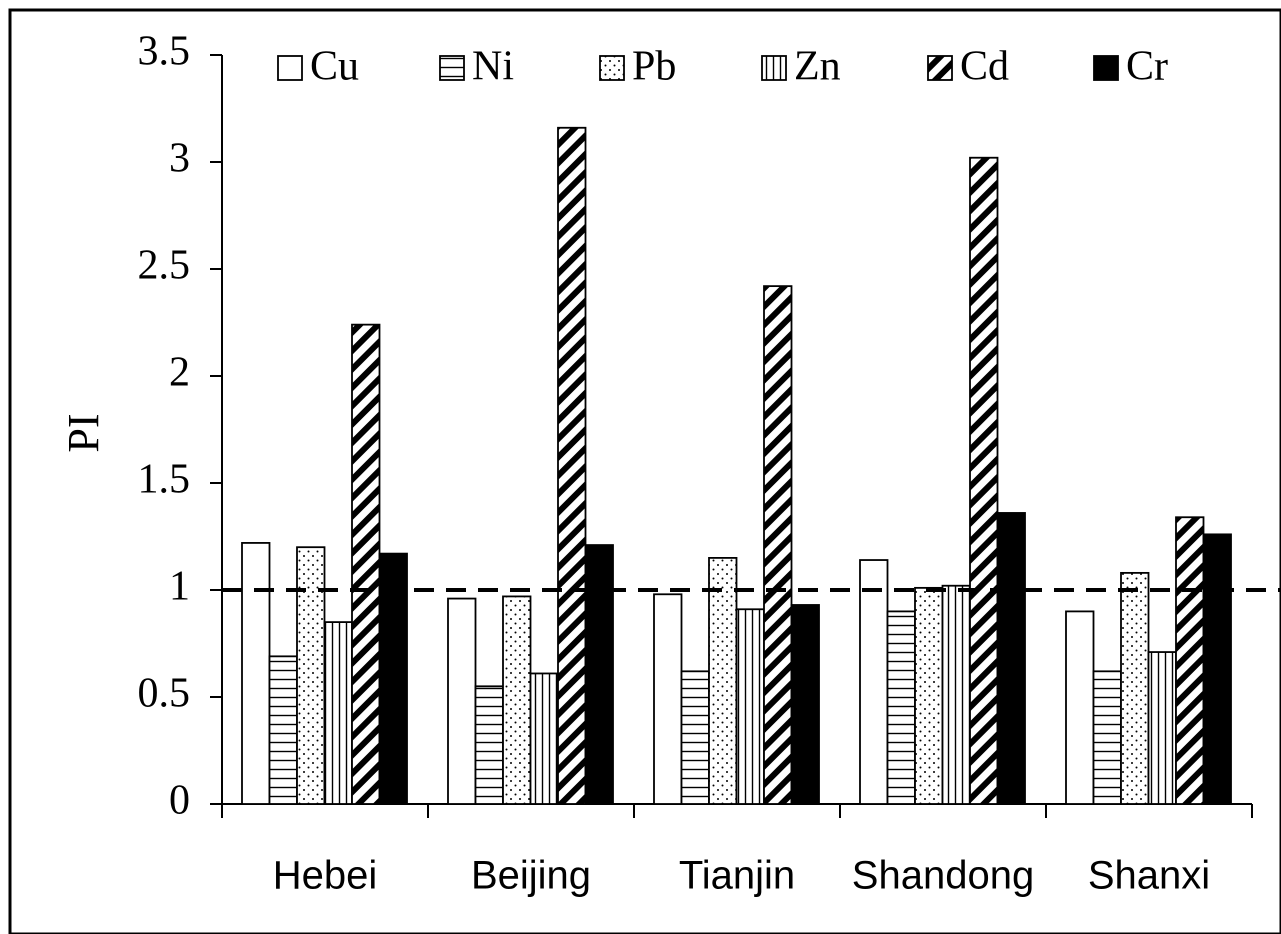 The width and height of the screenshot is (1281, 934). Describe the element at coordinates (654, 67) in the screenshot. I see `legend-label-pb: Pb` at that location.